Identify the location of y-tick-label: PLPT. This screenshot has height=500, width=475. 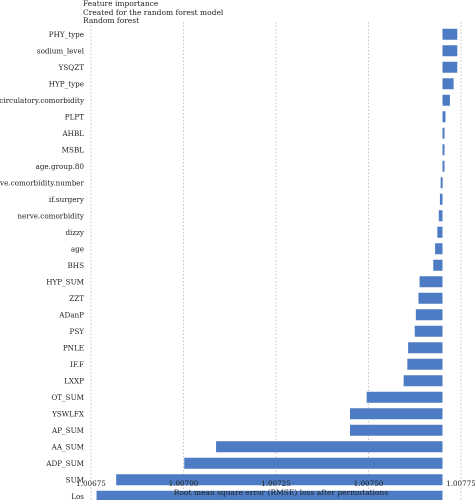
(74, 116).